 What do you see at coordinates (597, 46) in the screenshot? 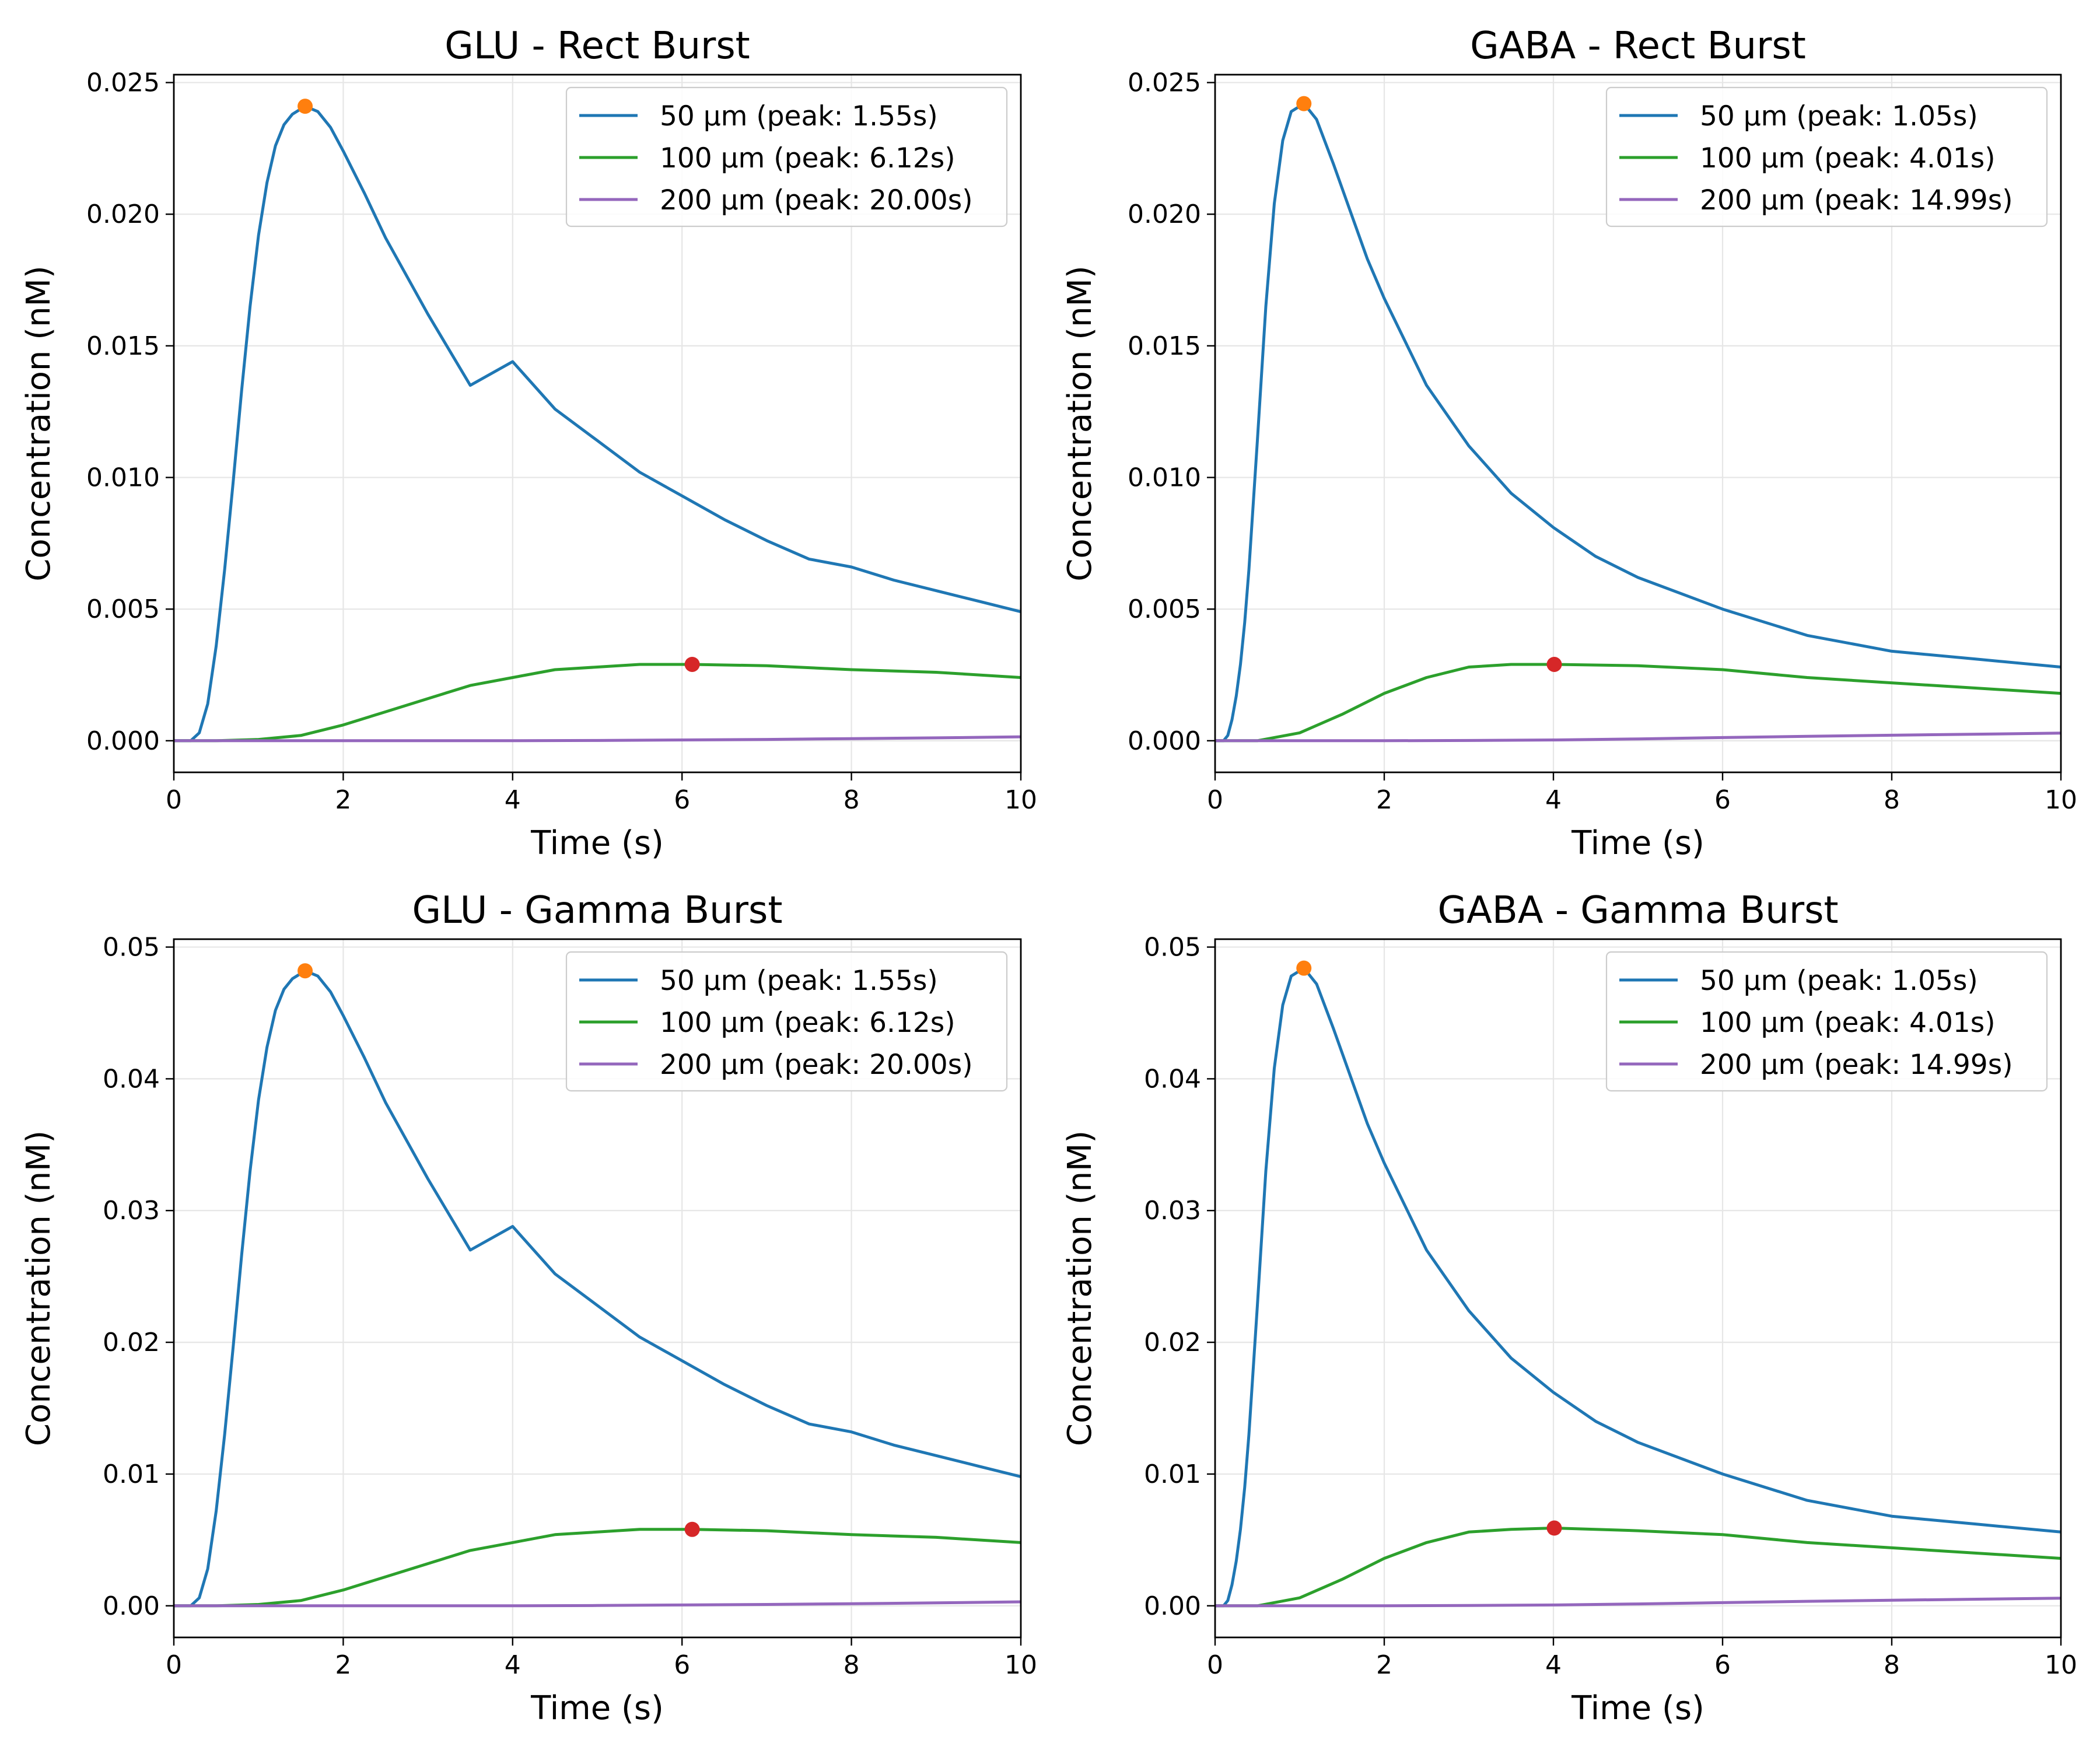
I see `chart-title: GLU - Rect Burst` at bounding box center [597, 46].